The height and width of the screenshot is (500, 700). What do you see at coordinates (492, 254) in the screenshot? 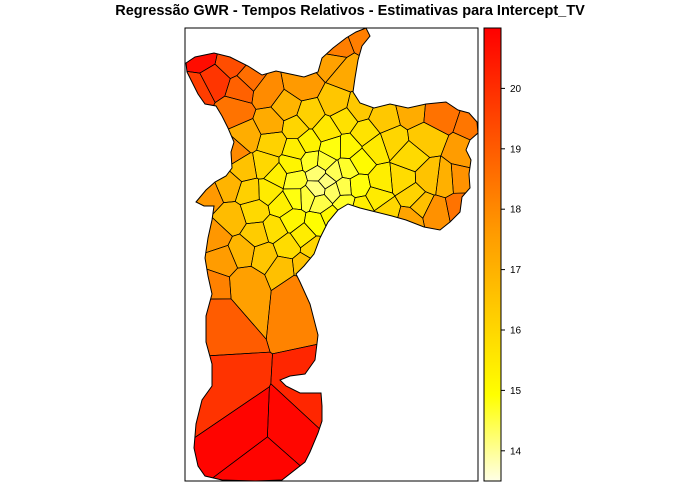
I see `legend-colorbar` at bounding box center [492, 254].